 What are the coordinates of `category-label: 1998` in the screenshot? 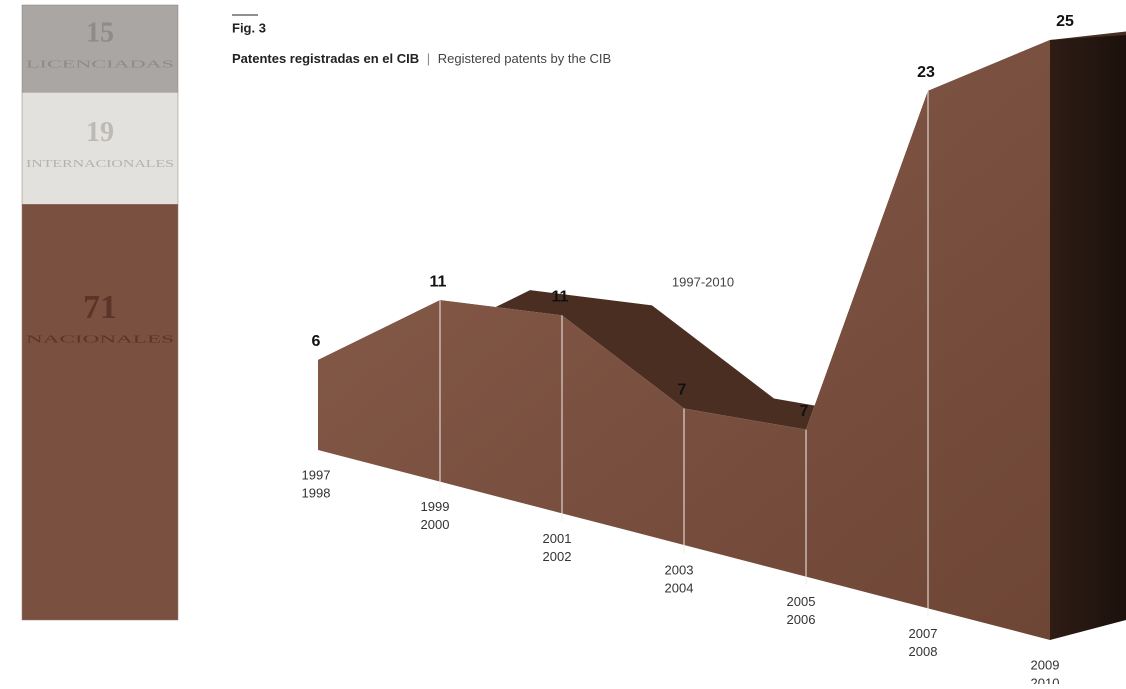 It's located at (316, 492).